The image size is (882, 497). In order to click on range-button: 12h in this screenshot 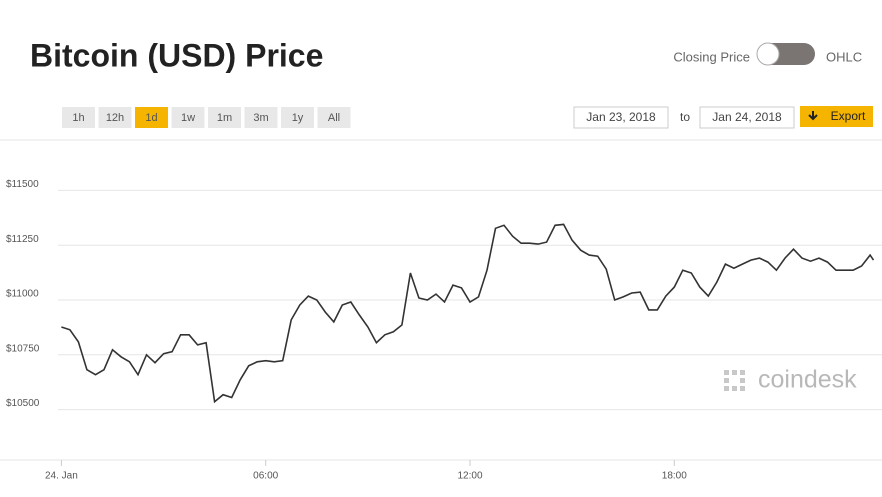, I will do `click(115, 117)`.